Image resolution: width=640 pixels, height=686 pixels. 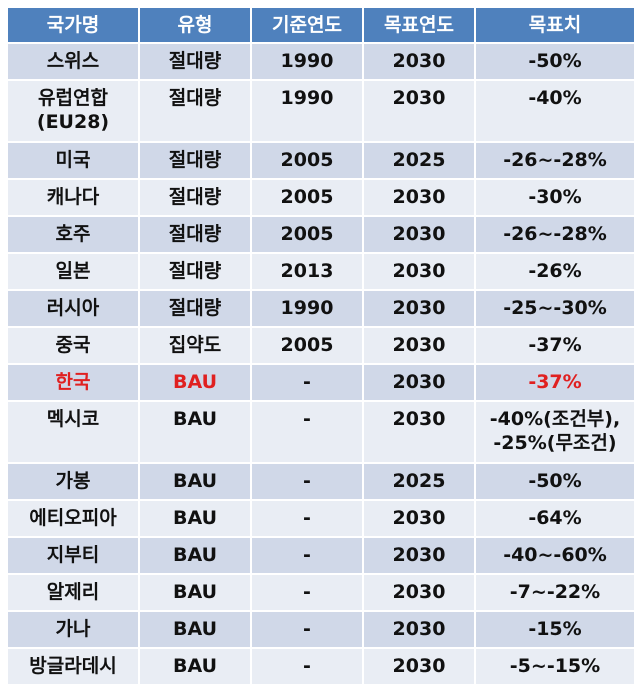 What do you see at coordinates (555, 518) in the screenshot?
I see `cell-goal: -64%` at bounding box center [555, 518].